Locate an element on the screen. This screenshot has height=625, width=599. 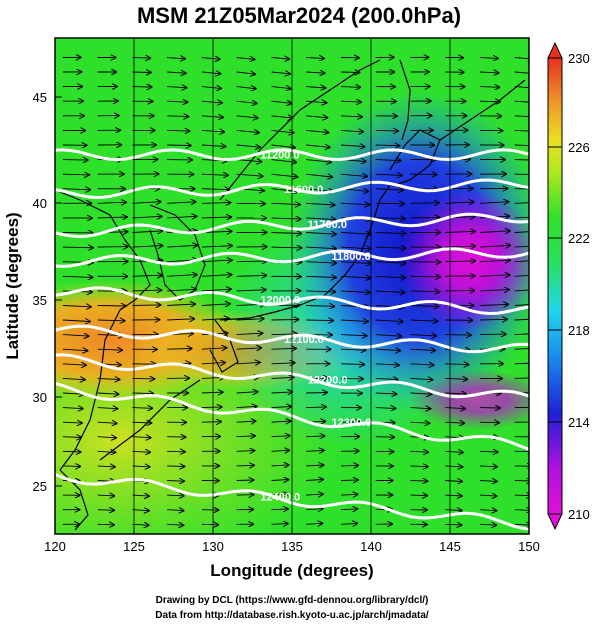
y-tick-label: 40 is located at coordinates (40, 203).